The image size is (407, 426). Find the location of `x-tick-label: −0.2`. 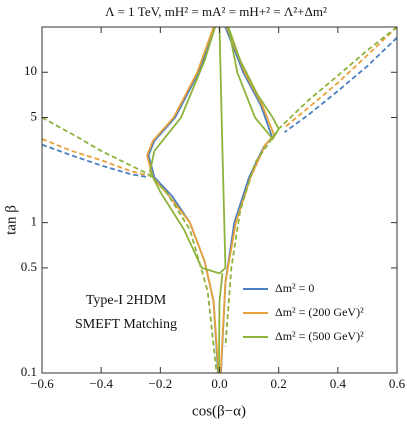

x-tick-label: −0.2 is located at coordinates (161, 383).